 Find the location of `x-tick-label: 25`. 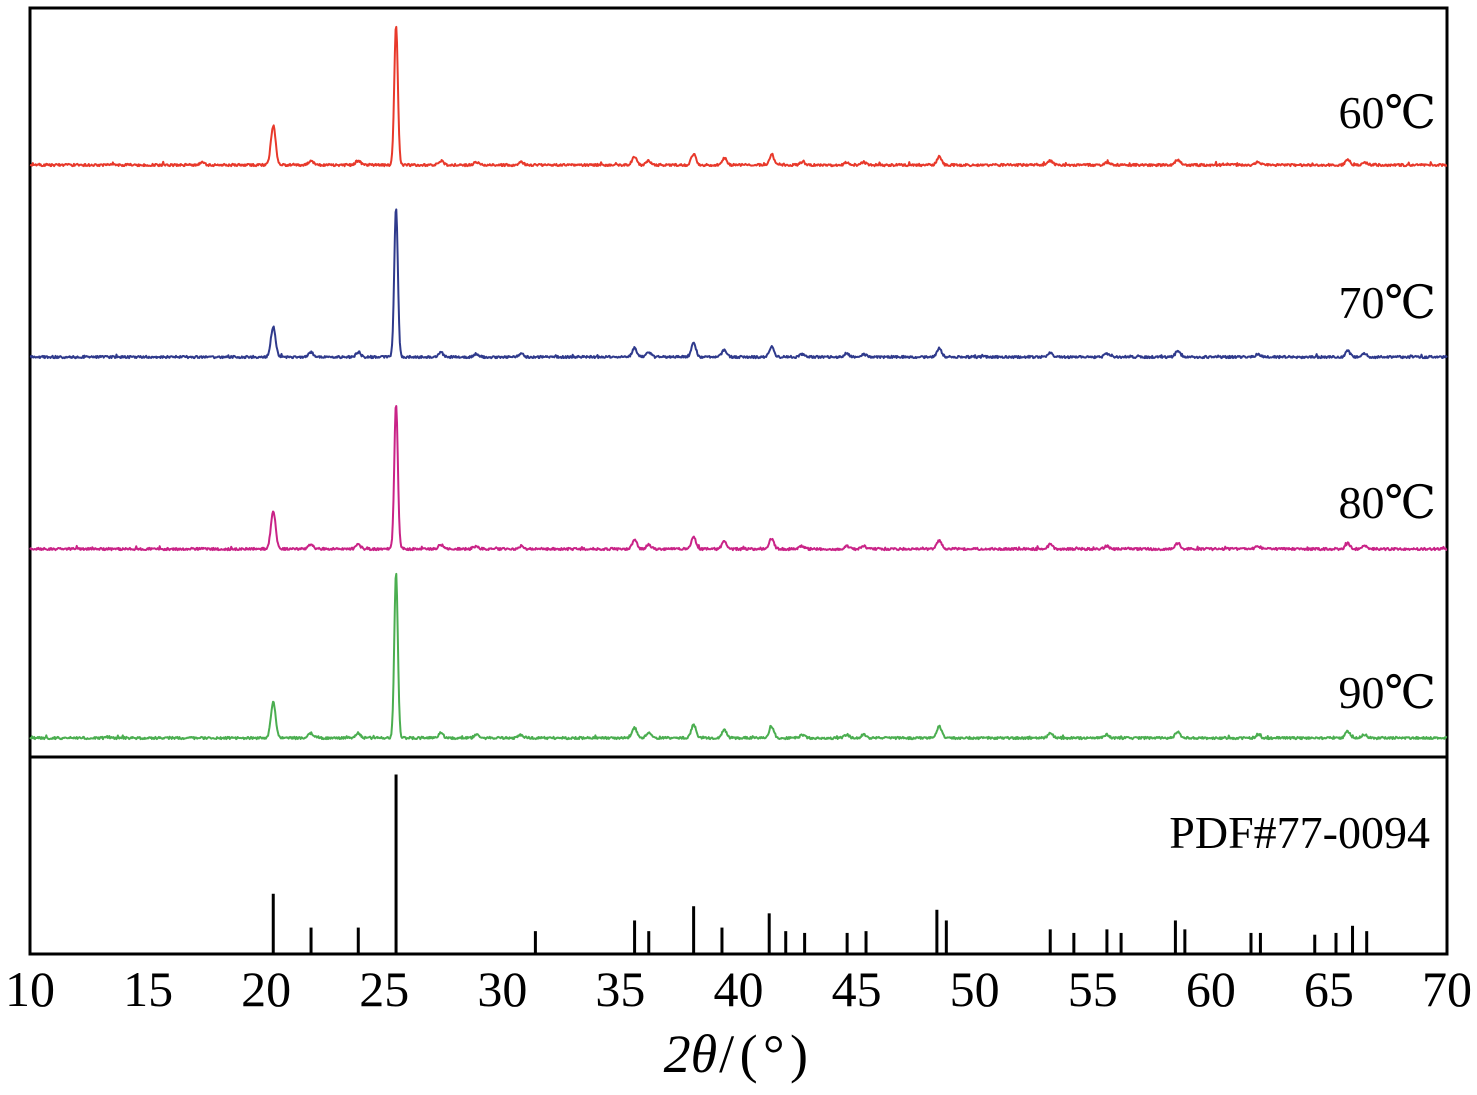

x-tick-label: 25 is located at coordinates (384, 988).